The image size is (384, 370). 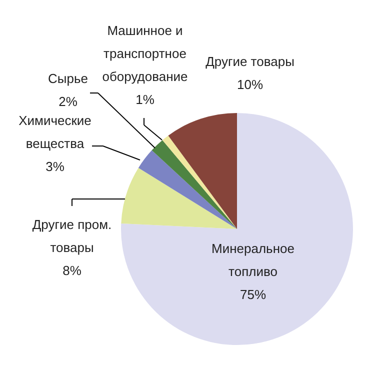 I want to click on data-label: 1%, so click(x=145, y=99).